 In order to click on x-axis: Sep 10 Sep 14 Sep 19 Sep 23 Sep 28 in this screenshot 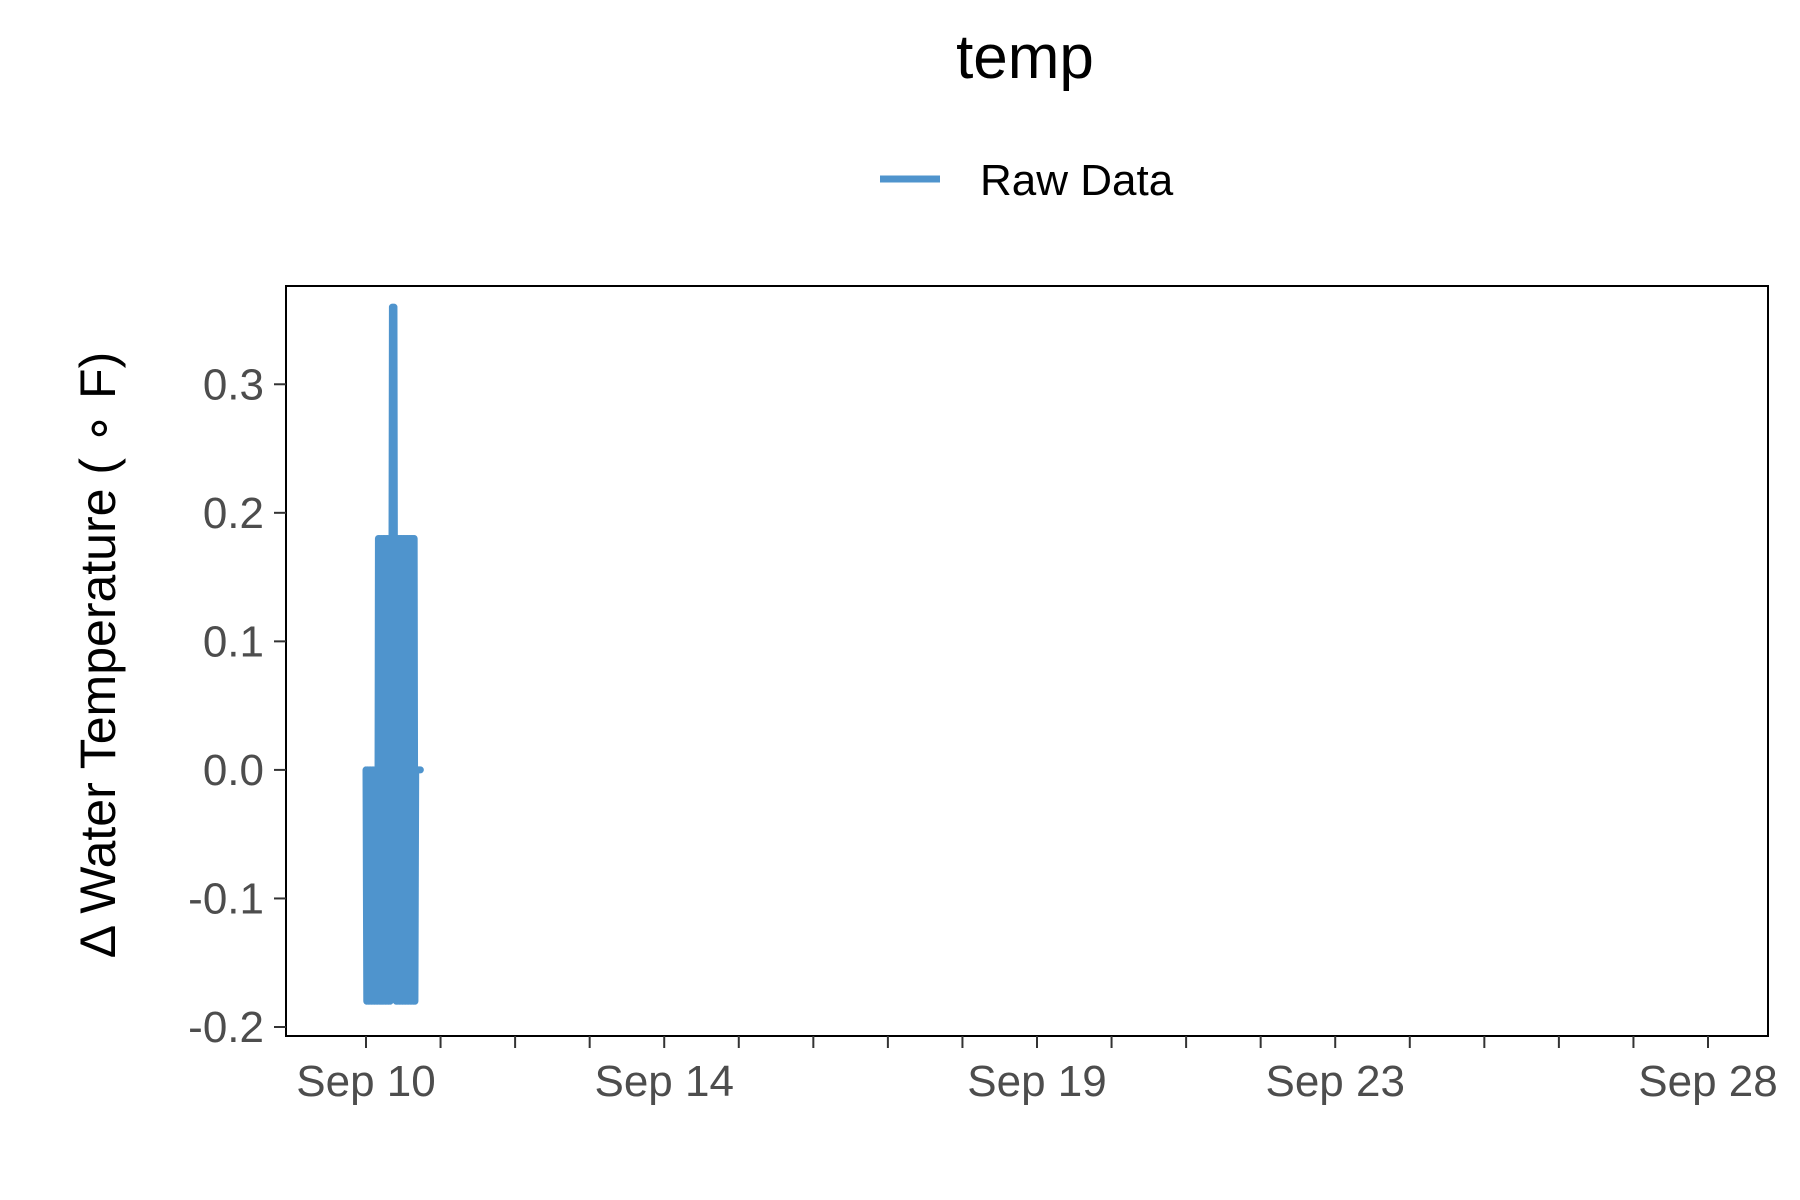, I will do `click(1037, 1071)`.